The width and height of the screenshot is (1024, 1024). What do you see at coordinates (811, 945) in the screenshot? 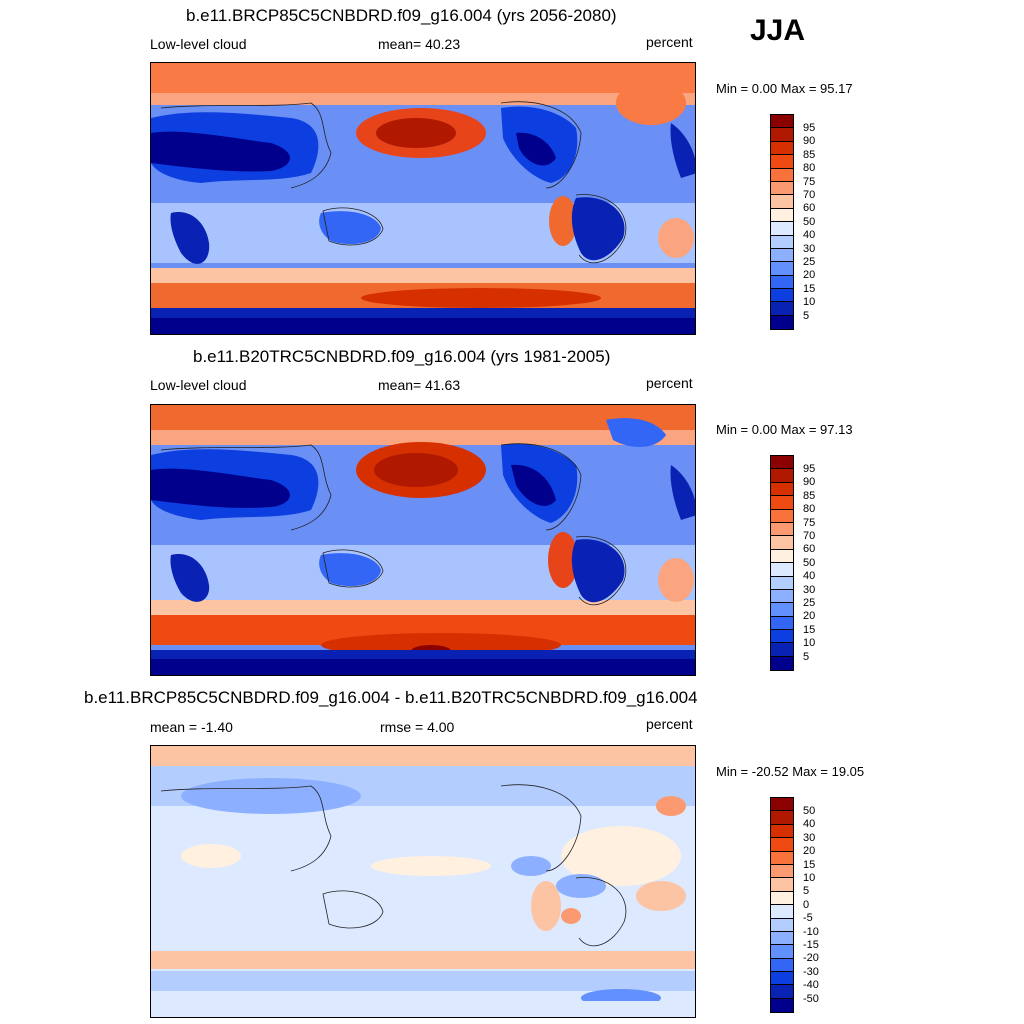
I see `colorbar-label: -15` at bounding box center [811, 945].